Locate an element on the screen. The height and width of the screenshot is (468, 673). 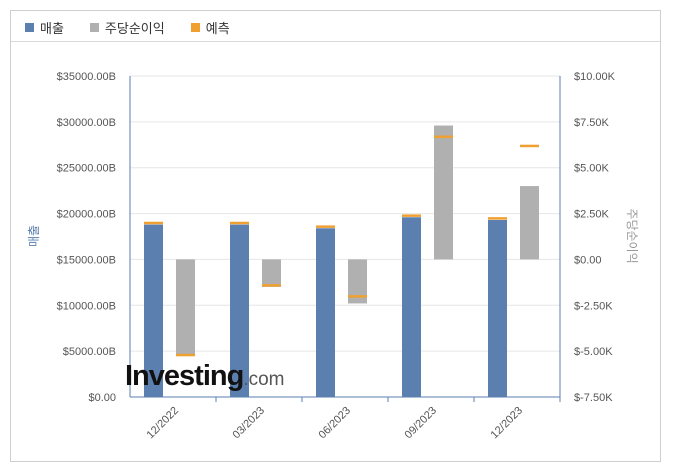
legend-item-forecast: 예측 is located at coordinates (210, 27).